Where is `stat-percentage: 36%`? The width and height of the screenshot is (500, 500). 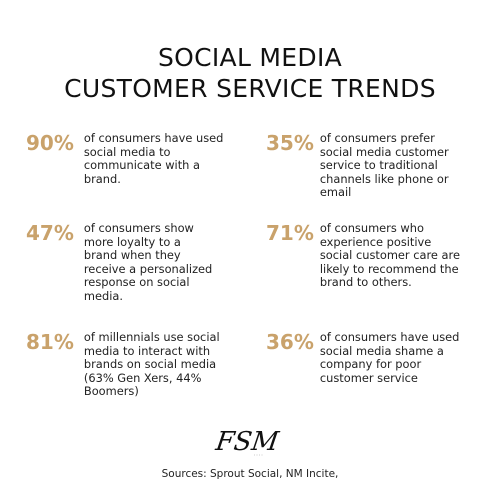 stat-percentage: 36% is located at coordinates (290, 342).